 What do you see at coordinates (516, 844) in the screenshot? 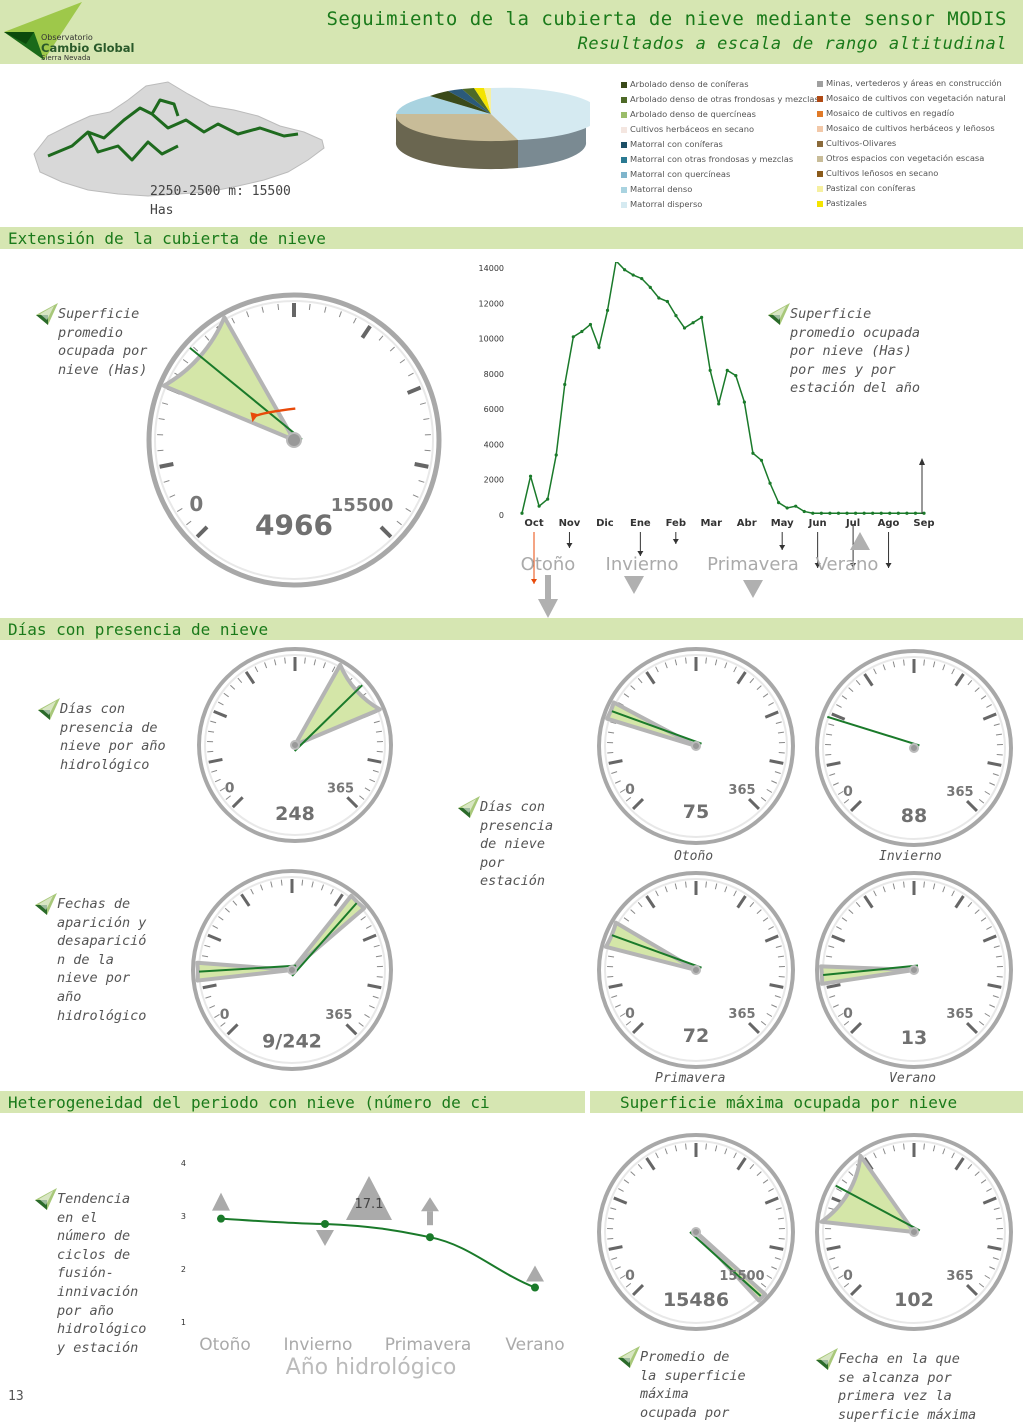
I see `note-line: de nieve` at bounding box center [516, 844].